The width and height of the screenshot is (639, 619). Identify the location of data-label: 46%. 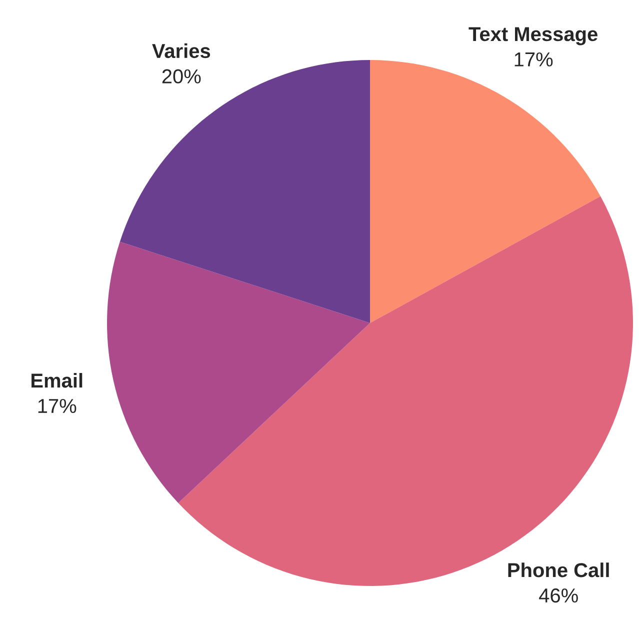
(558, 595).